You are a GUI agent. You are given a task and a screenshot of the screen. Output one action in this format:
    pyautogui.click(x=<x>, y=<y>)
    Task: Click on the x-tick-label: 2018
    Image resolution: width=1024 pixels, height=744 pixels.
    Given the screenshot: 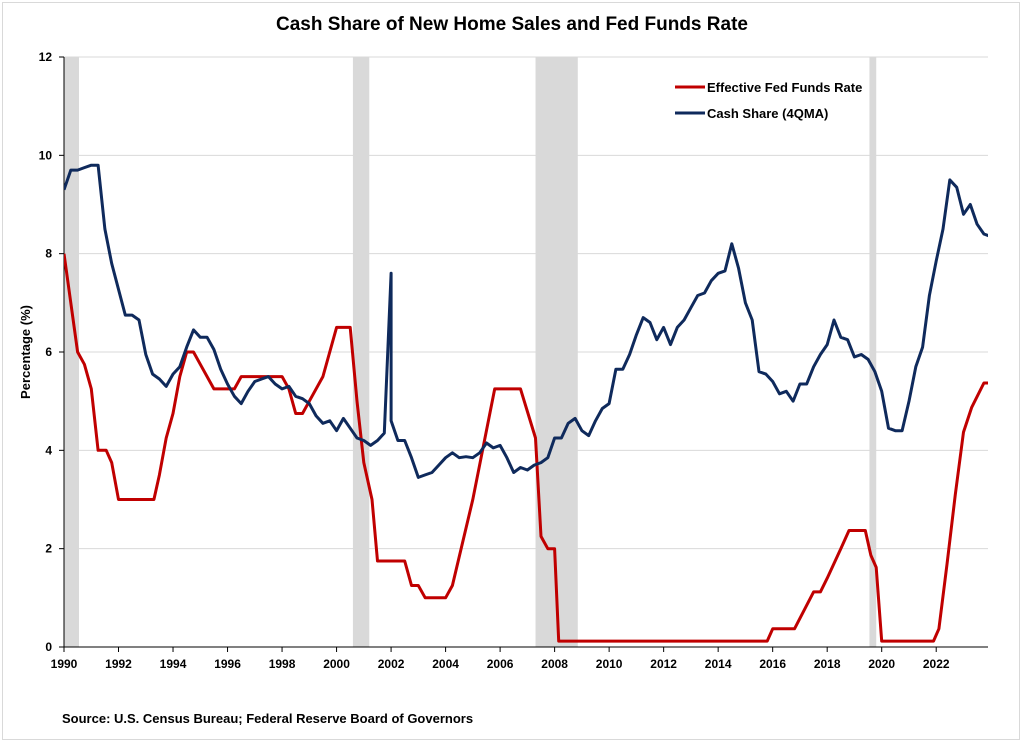 What is the action you would take?
    pyautogui.click(x=827, y=664)
    